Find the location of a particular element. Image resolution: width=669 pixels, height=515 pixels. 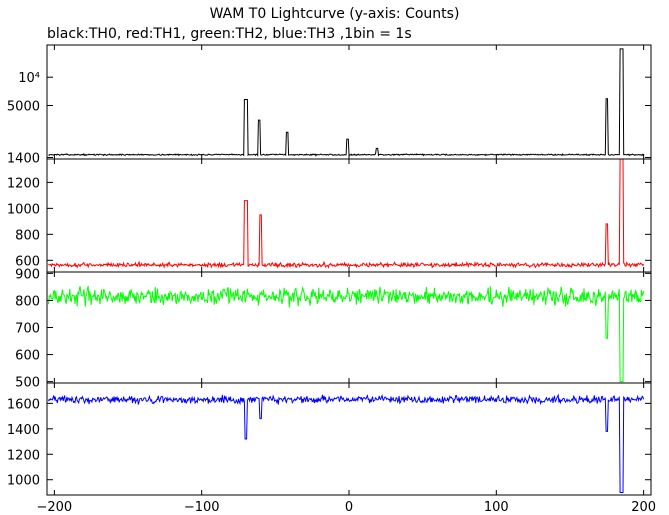

panel-th3-y-tick-label: 1200 is located at coordinates (23, 455).